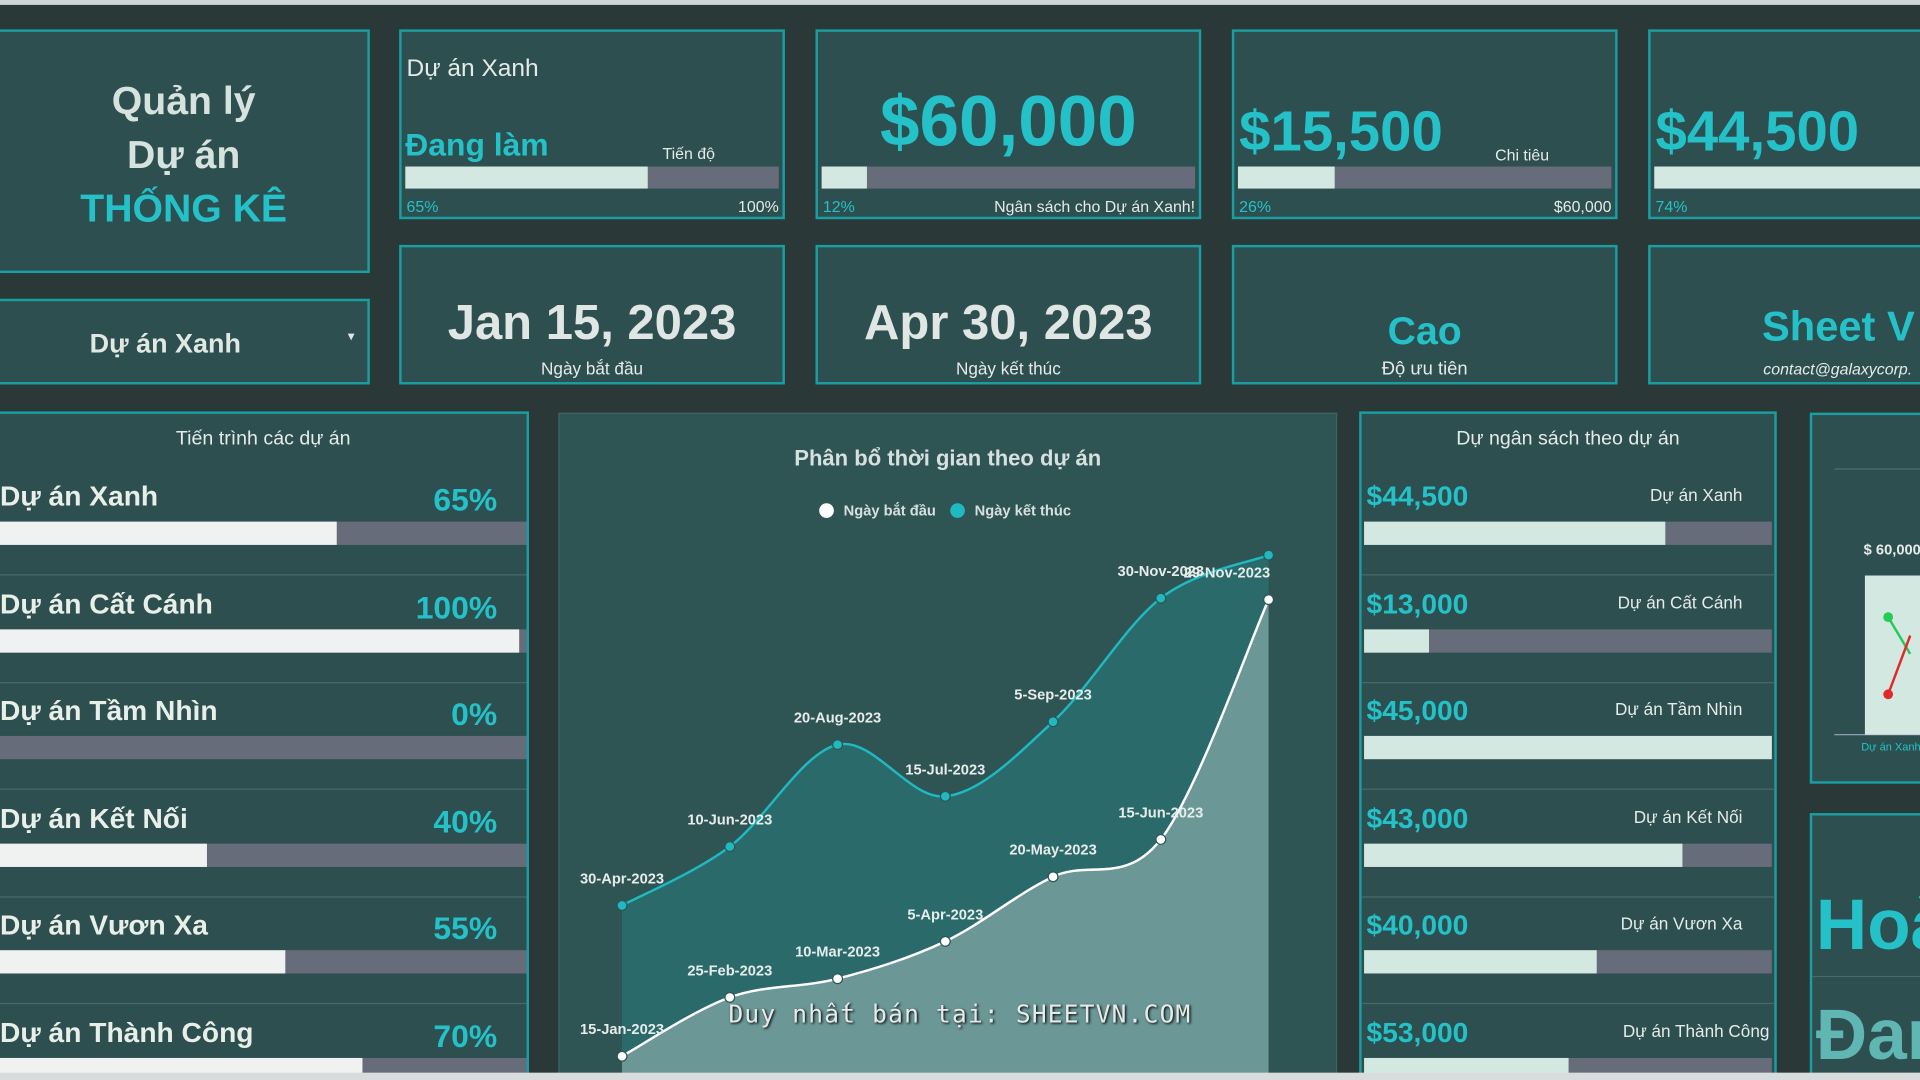 The height and width of the screenshot is (1080, 1920). I want to click on percent-label: 74%, so click(1671, 206).